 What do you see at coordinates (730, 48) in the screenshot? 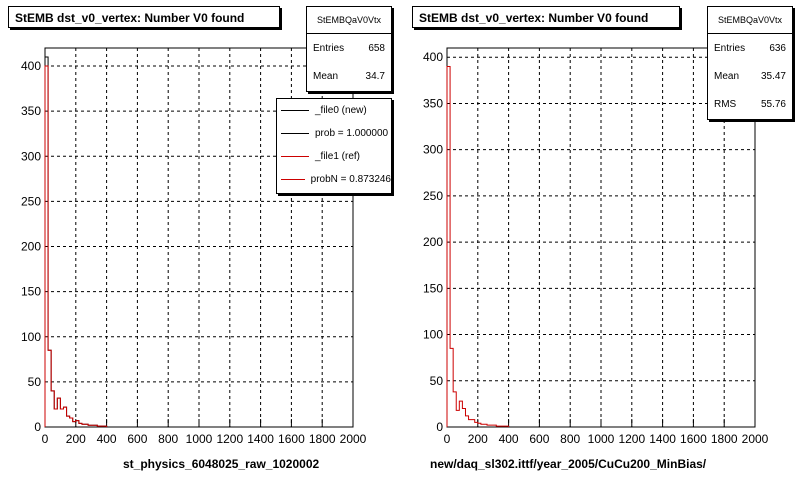
I see `right-stats-entries-label: Entries` at bounding box center [730, 48].